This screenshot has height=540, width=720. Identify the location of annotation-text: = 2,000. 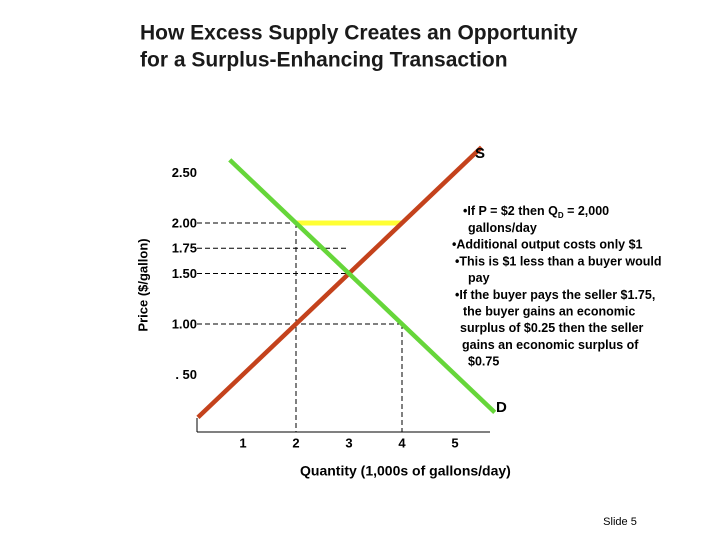
(587, 211).